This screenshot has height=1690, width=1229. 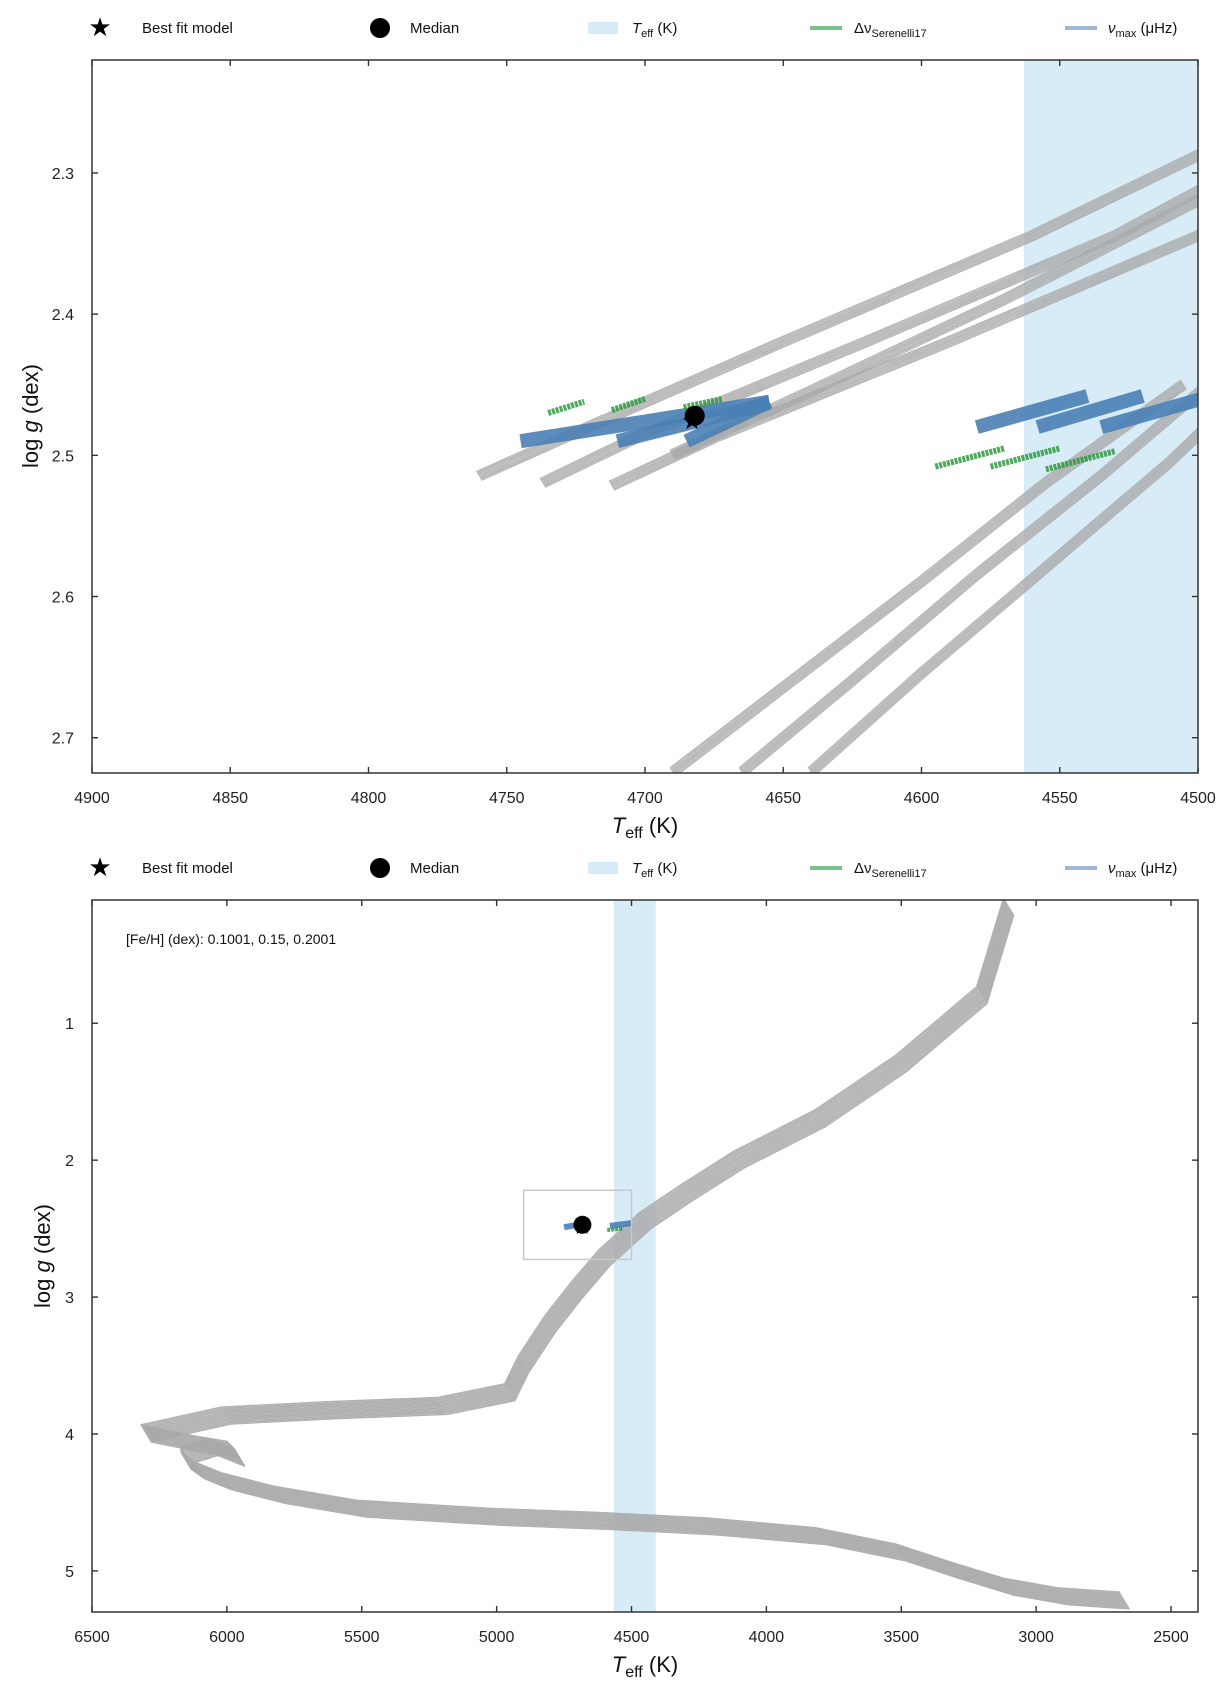 What do you see at coordinates (922, 798) in the screenshot?
I see `x-tick-label: 4600` at bounding box center [922, 798].